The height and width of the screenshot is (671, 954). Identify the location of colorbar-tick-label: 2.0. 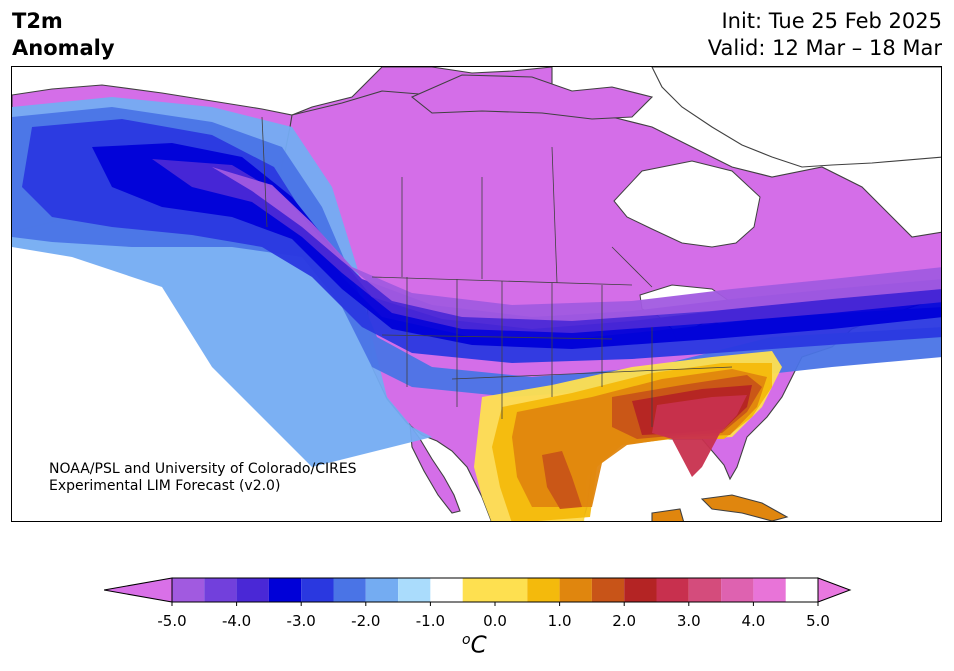
(624, 621).